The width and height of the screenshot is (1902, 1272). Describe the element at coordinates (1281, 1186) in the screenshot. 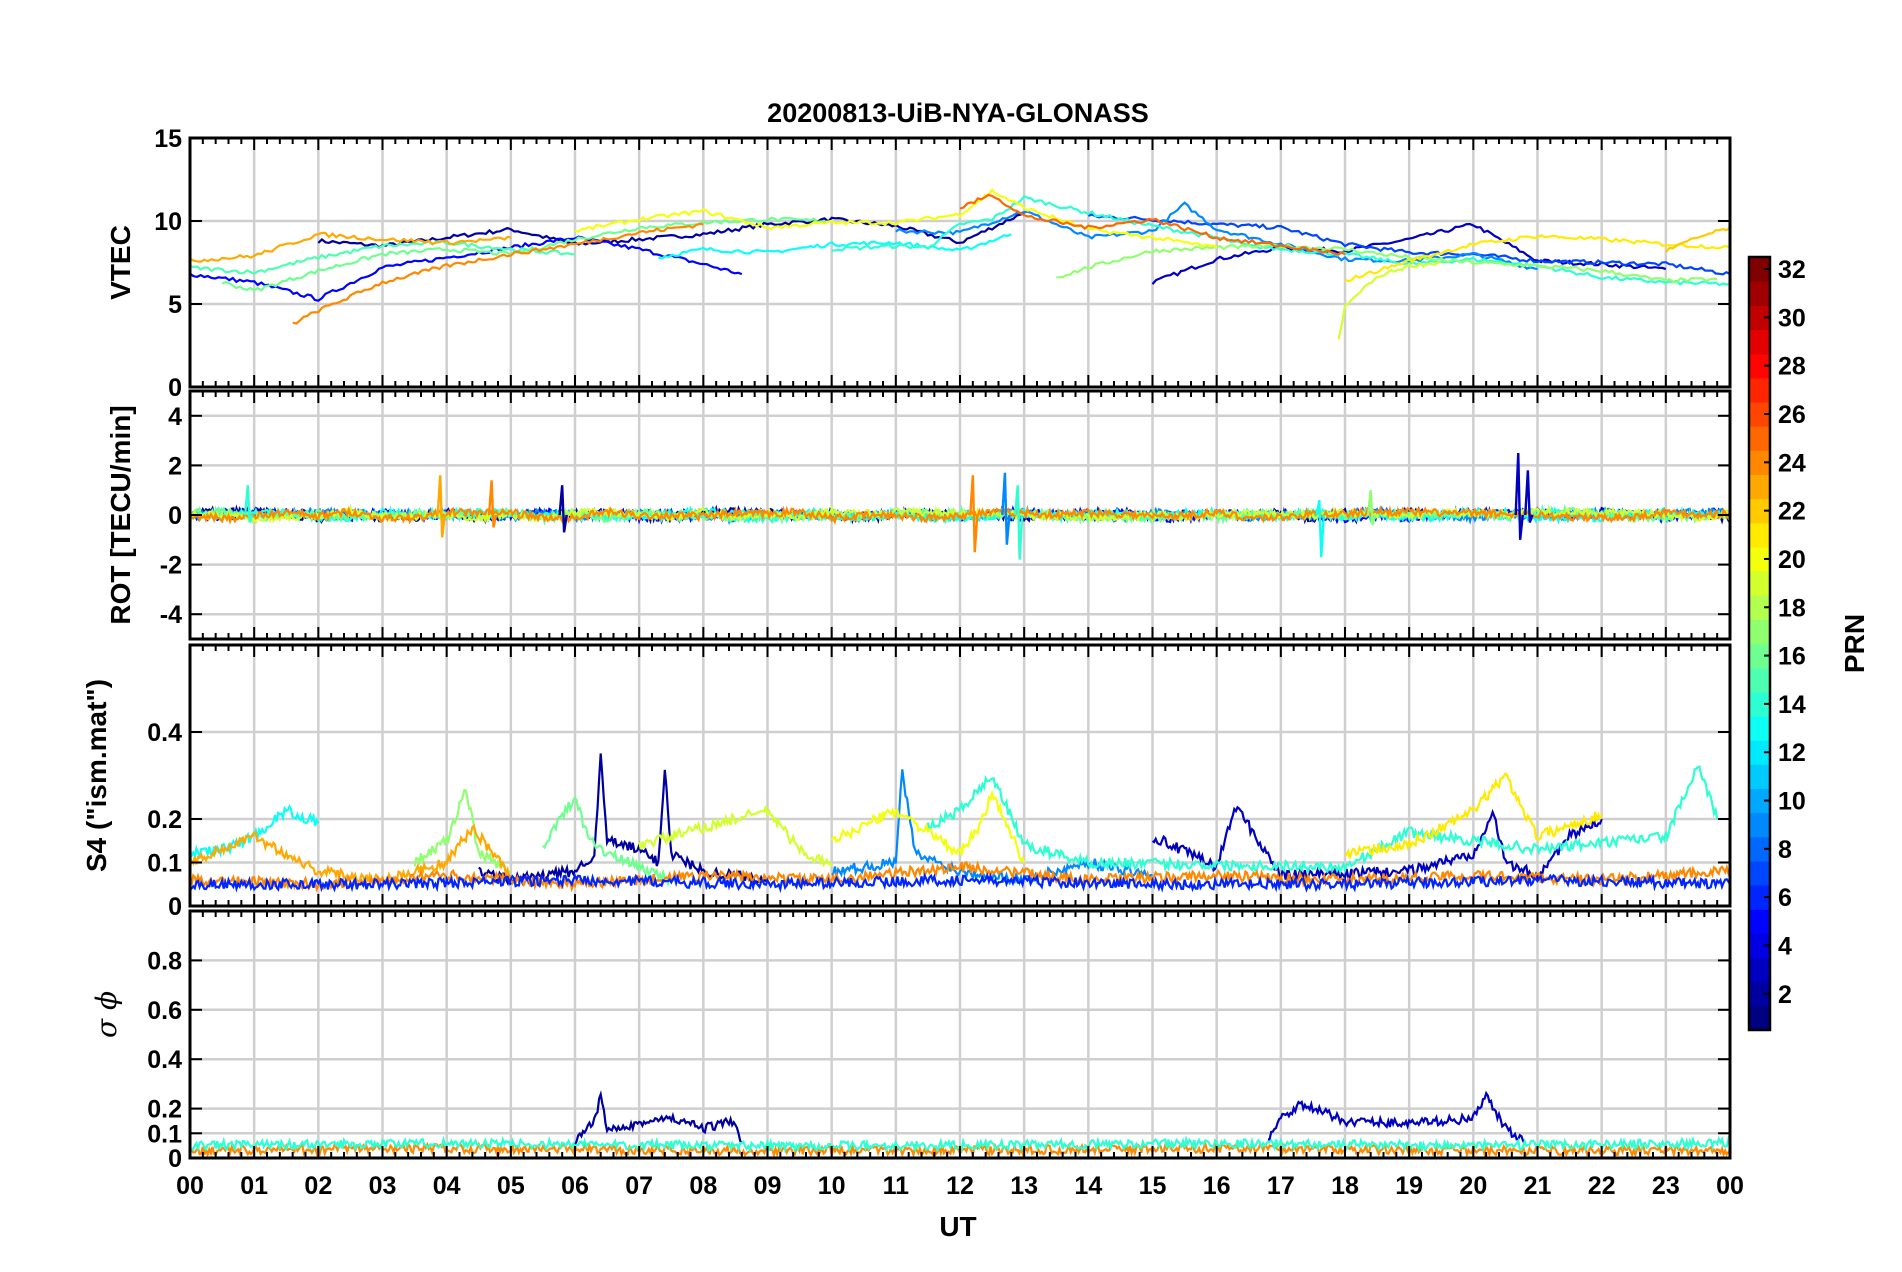

I see `x-tick-label: 17` at that location.